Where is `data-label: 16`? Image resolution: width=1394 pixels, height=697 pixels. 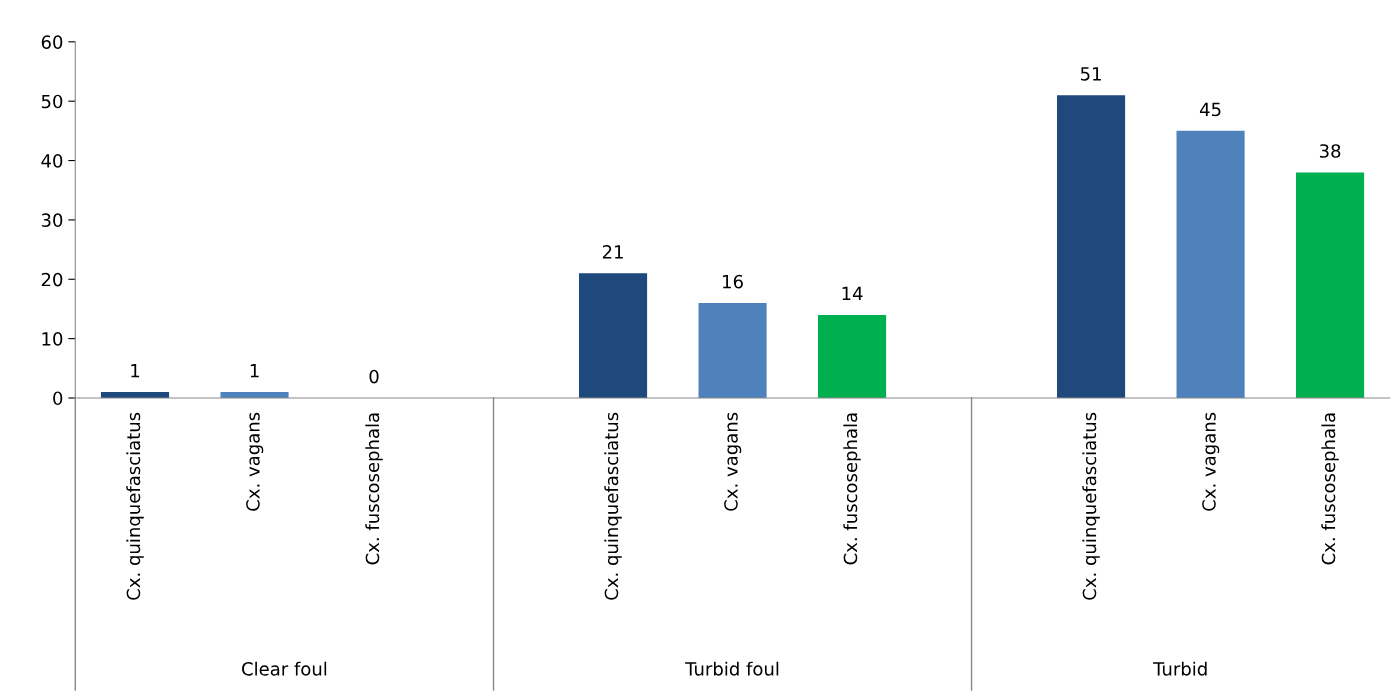
data-label: 16 is located at coordinates (733, 281).